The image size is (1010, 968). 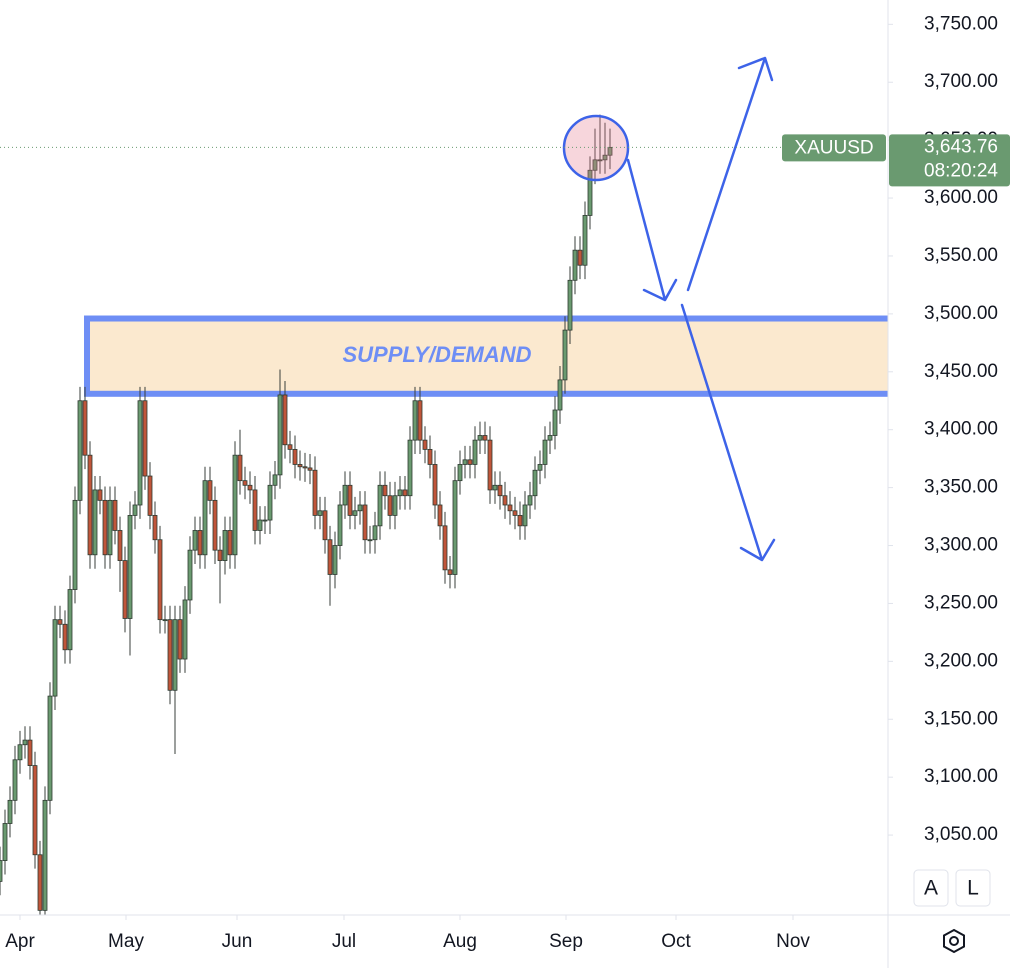 I want to click on log-button, so click(x=973, y=888).